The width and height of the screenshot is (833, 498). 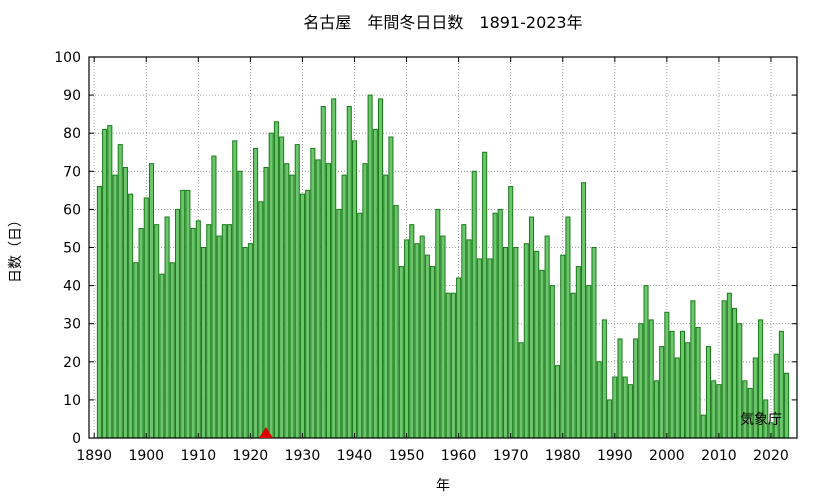 What do you see at coordinates (594, 343) in the screenshot?
I see `bar-1986` at bounding box center [594, 343].